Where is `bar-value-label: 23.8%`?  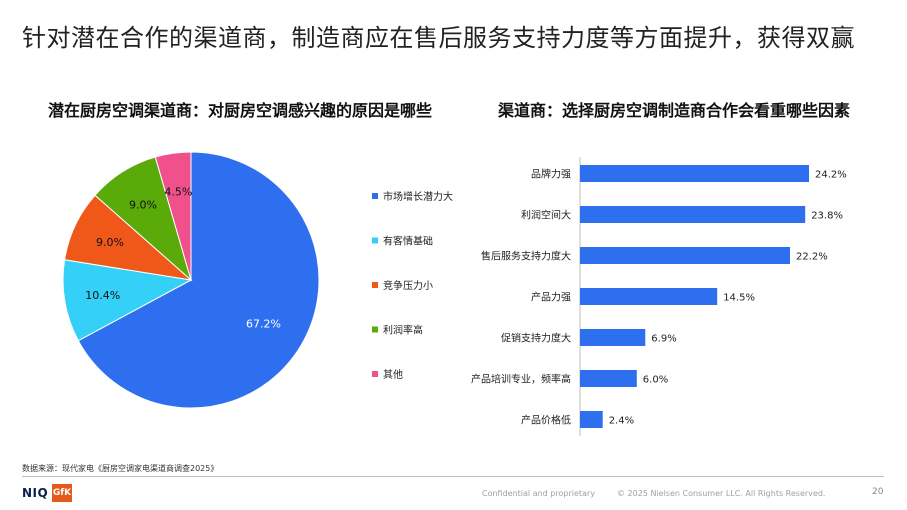 bar-value-label: 23.8% is located at coordinates (827, 216).